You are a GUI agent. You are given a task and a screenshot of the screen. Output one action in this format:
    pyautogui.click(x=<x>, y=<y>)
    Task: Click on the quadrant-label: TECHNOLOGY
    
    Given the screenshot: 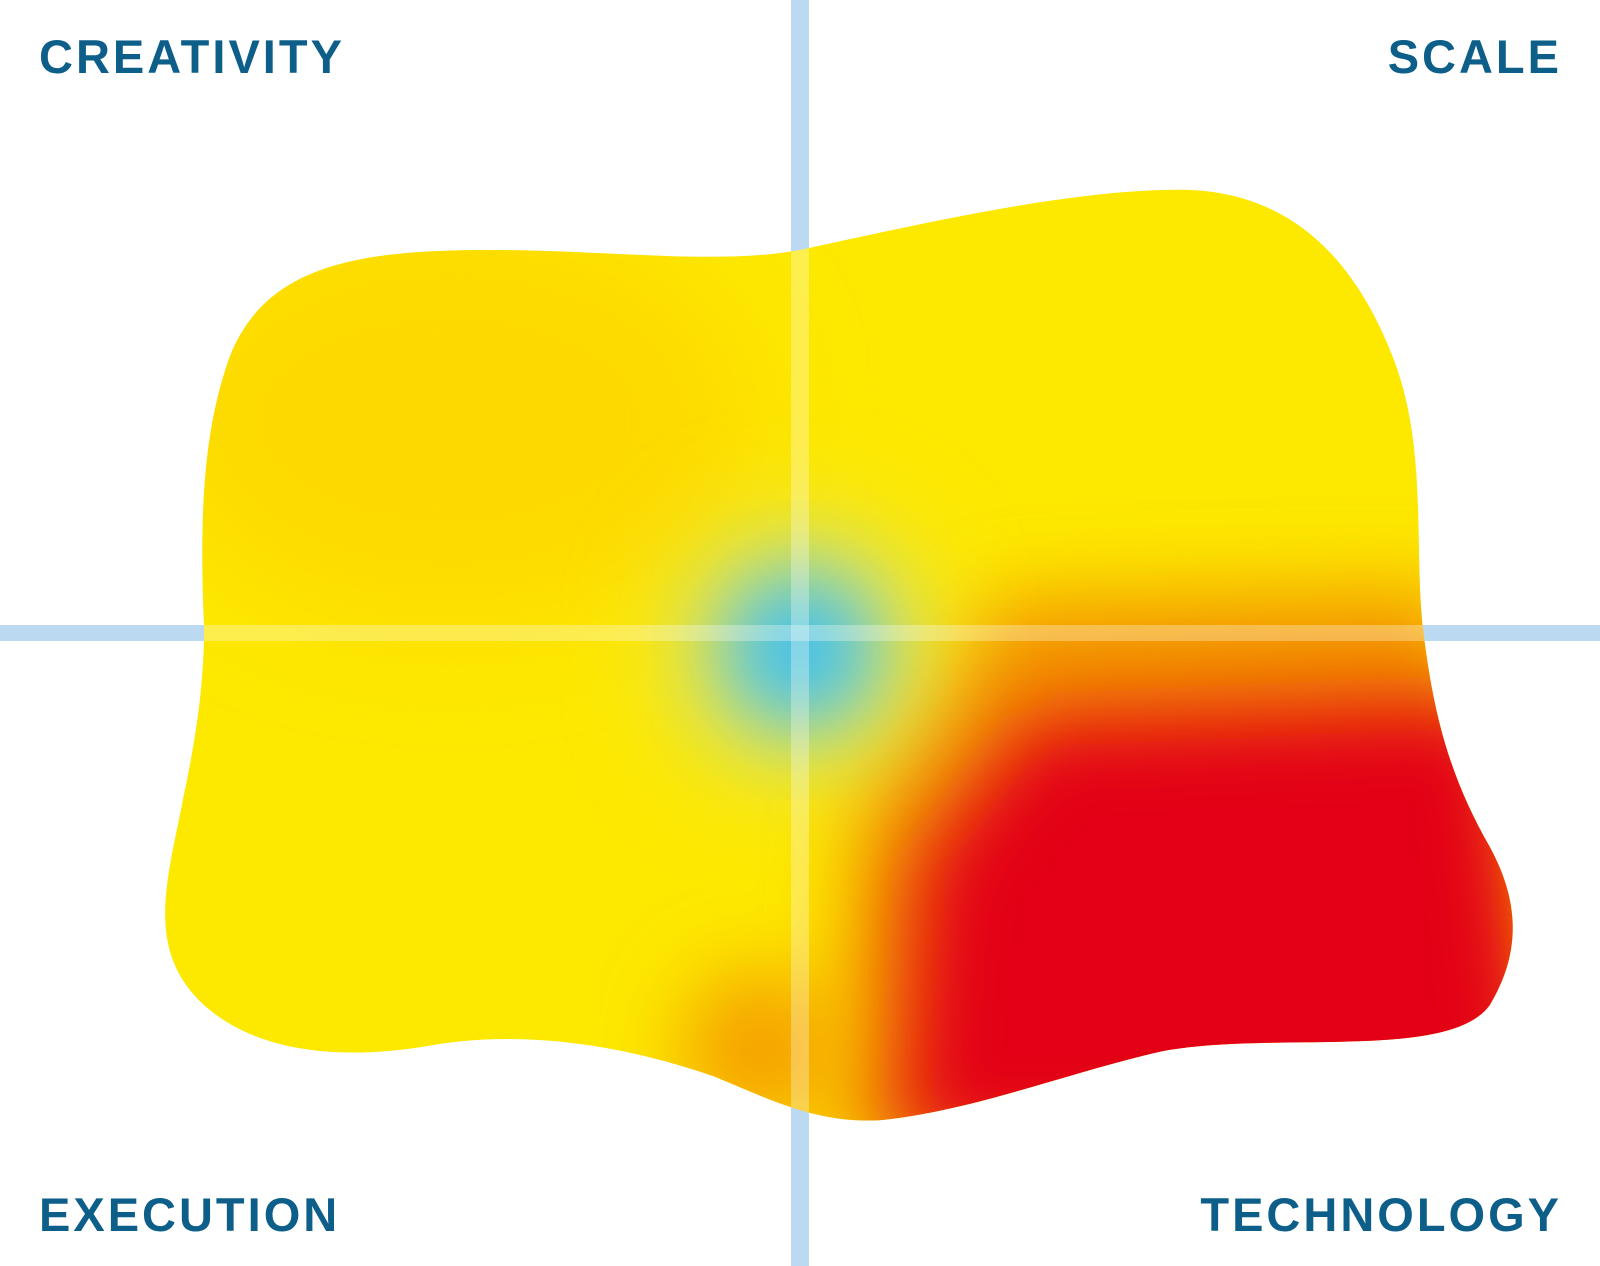 What is the action you would take?
    pyautogui.click(x=1381, y=1214)
    